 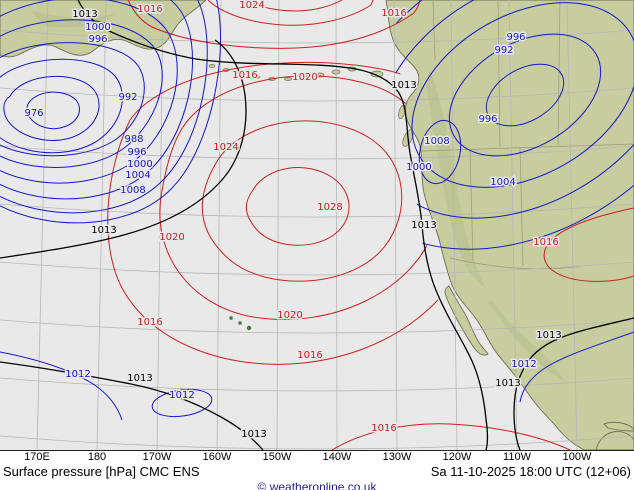 What do you see at coordinates (157, 457) in the screenshot?
I see `longitude-label-170W: 170W` at bounding box center [157, 457].